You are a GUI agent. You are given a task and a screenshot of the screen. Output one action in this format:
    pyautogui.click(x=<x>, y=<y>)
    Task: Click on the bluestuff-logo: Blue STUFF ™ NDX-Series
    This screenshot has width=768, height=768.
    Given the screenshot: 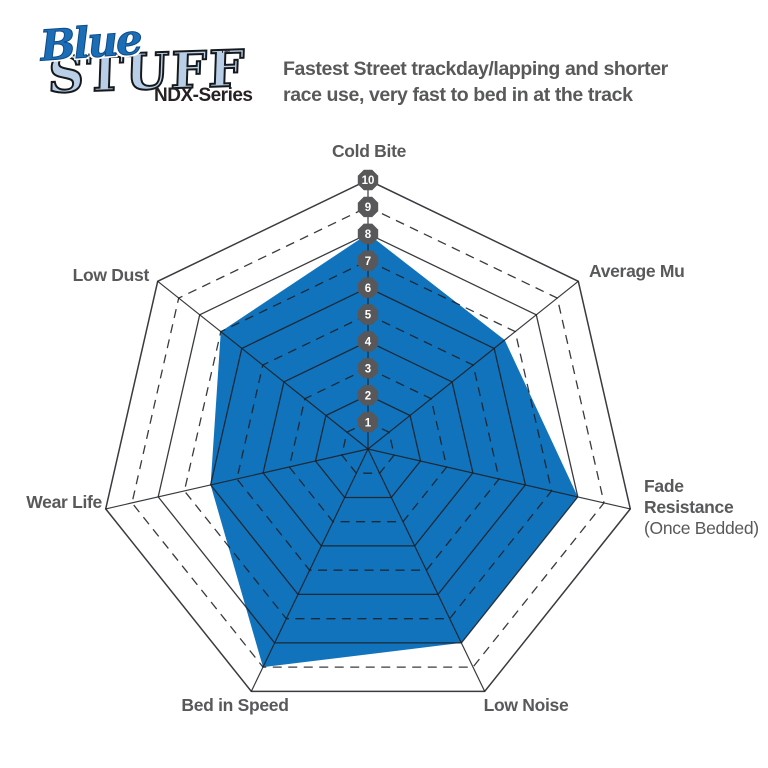 What is the action you would take?
    pyautogui.click(x=153, y=68)
    